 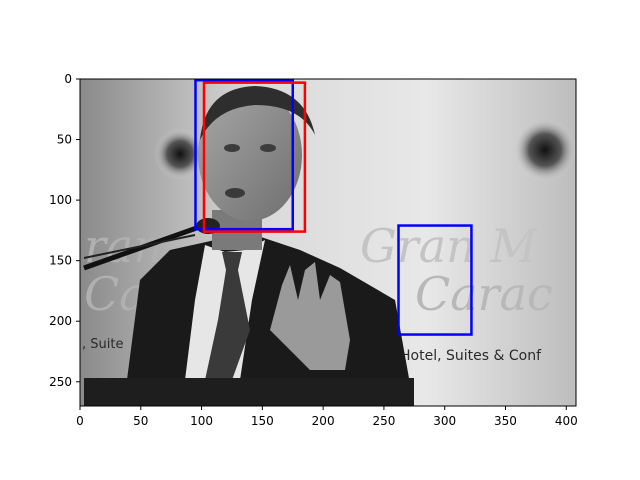 What do you see at coordinates (484, 294) in the screenshot?
I see `svg-text: Carac` at bounding box center [484, 294].